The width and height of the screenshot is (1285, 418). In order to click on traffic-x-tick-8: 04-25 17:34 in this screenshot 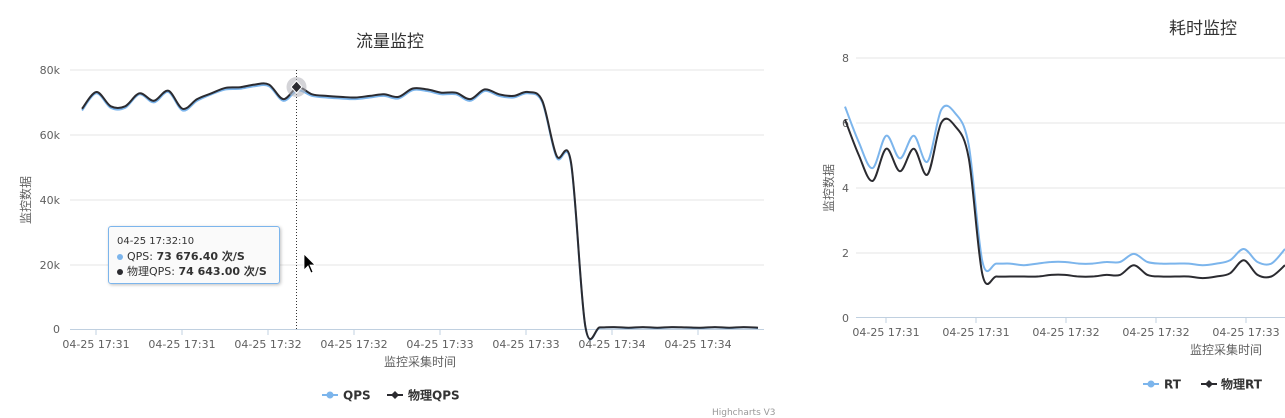, I will do `click(697, 344)`.